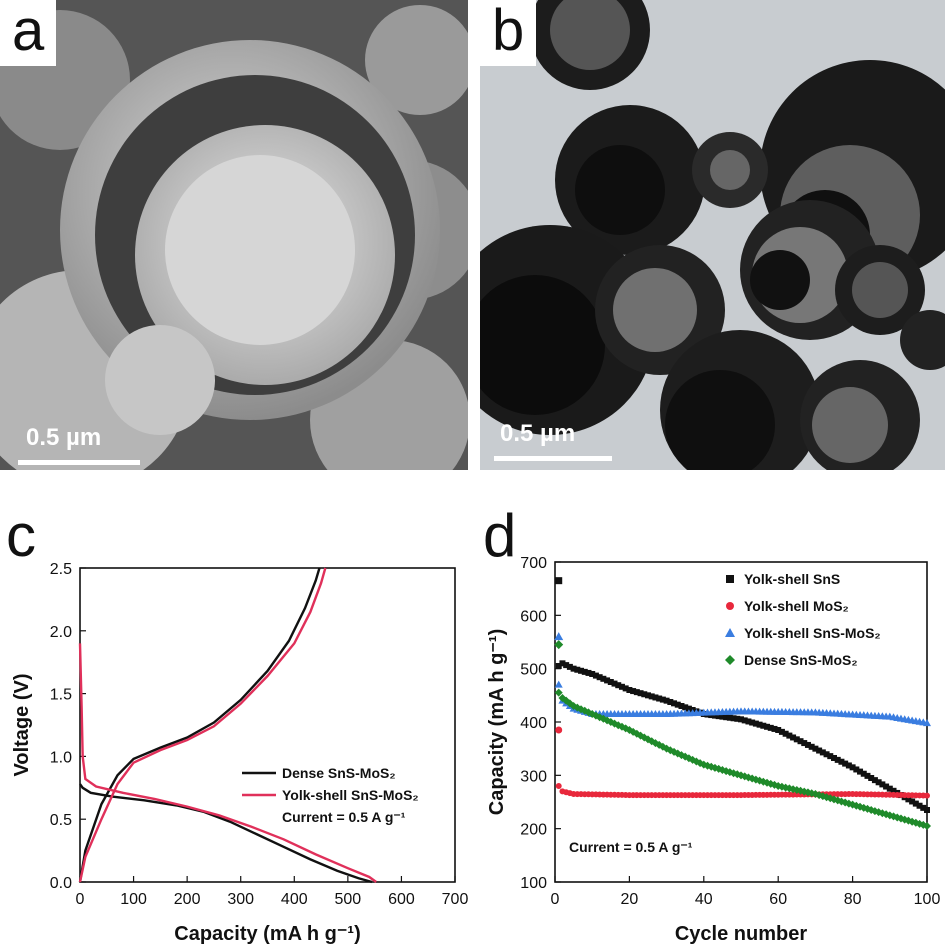 The height and width of the screenshot is (945, 945). Describe the element at coordinates (28, 33) in the screenshot. I see `panel-letter-a: a` at that location.